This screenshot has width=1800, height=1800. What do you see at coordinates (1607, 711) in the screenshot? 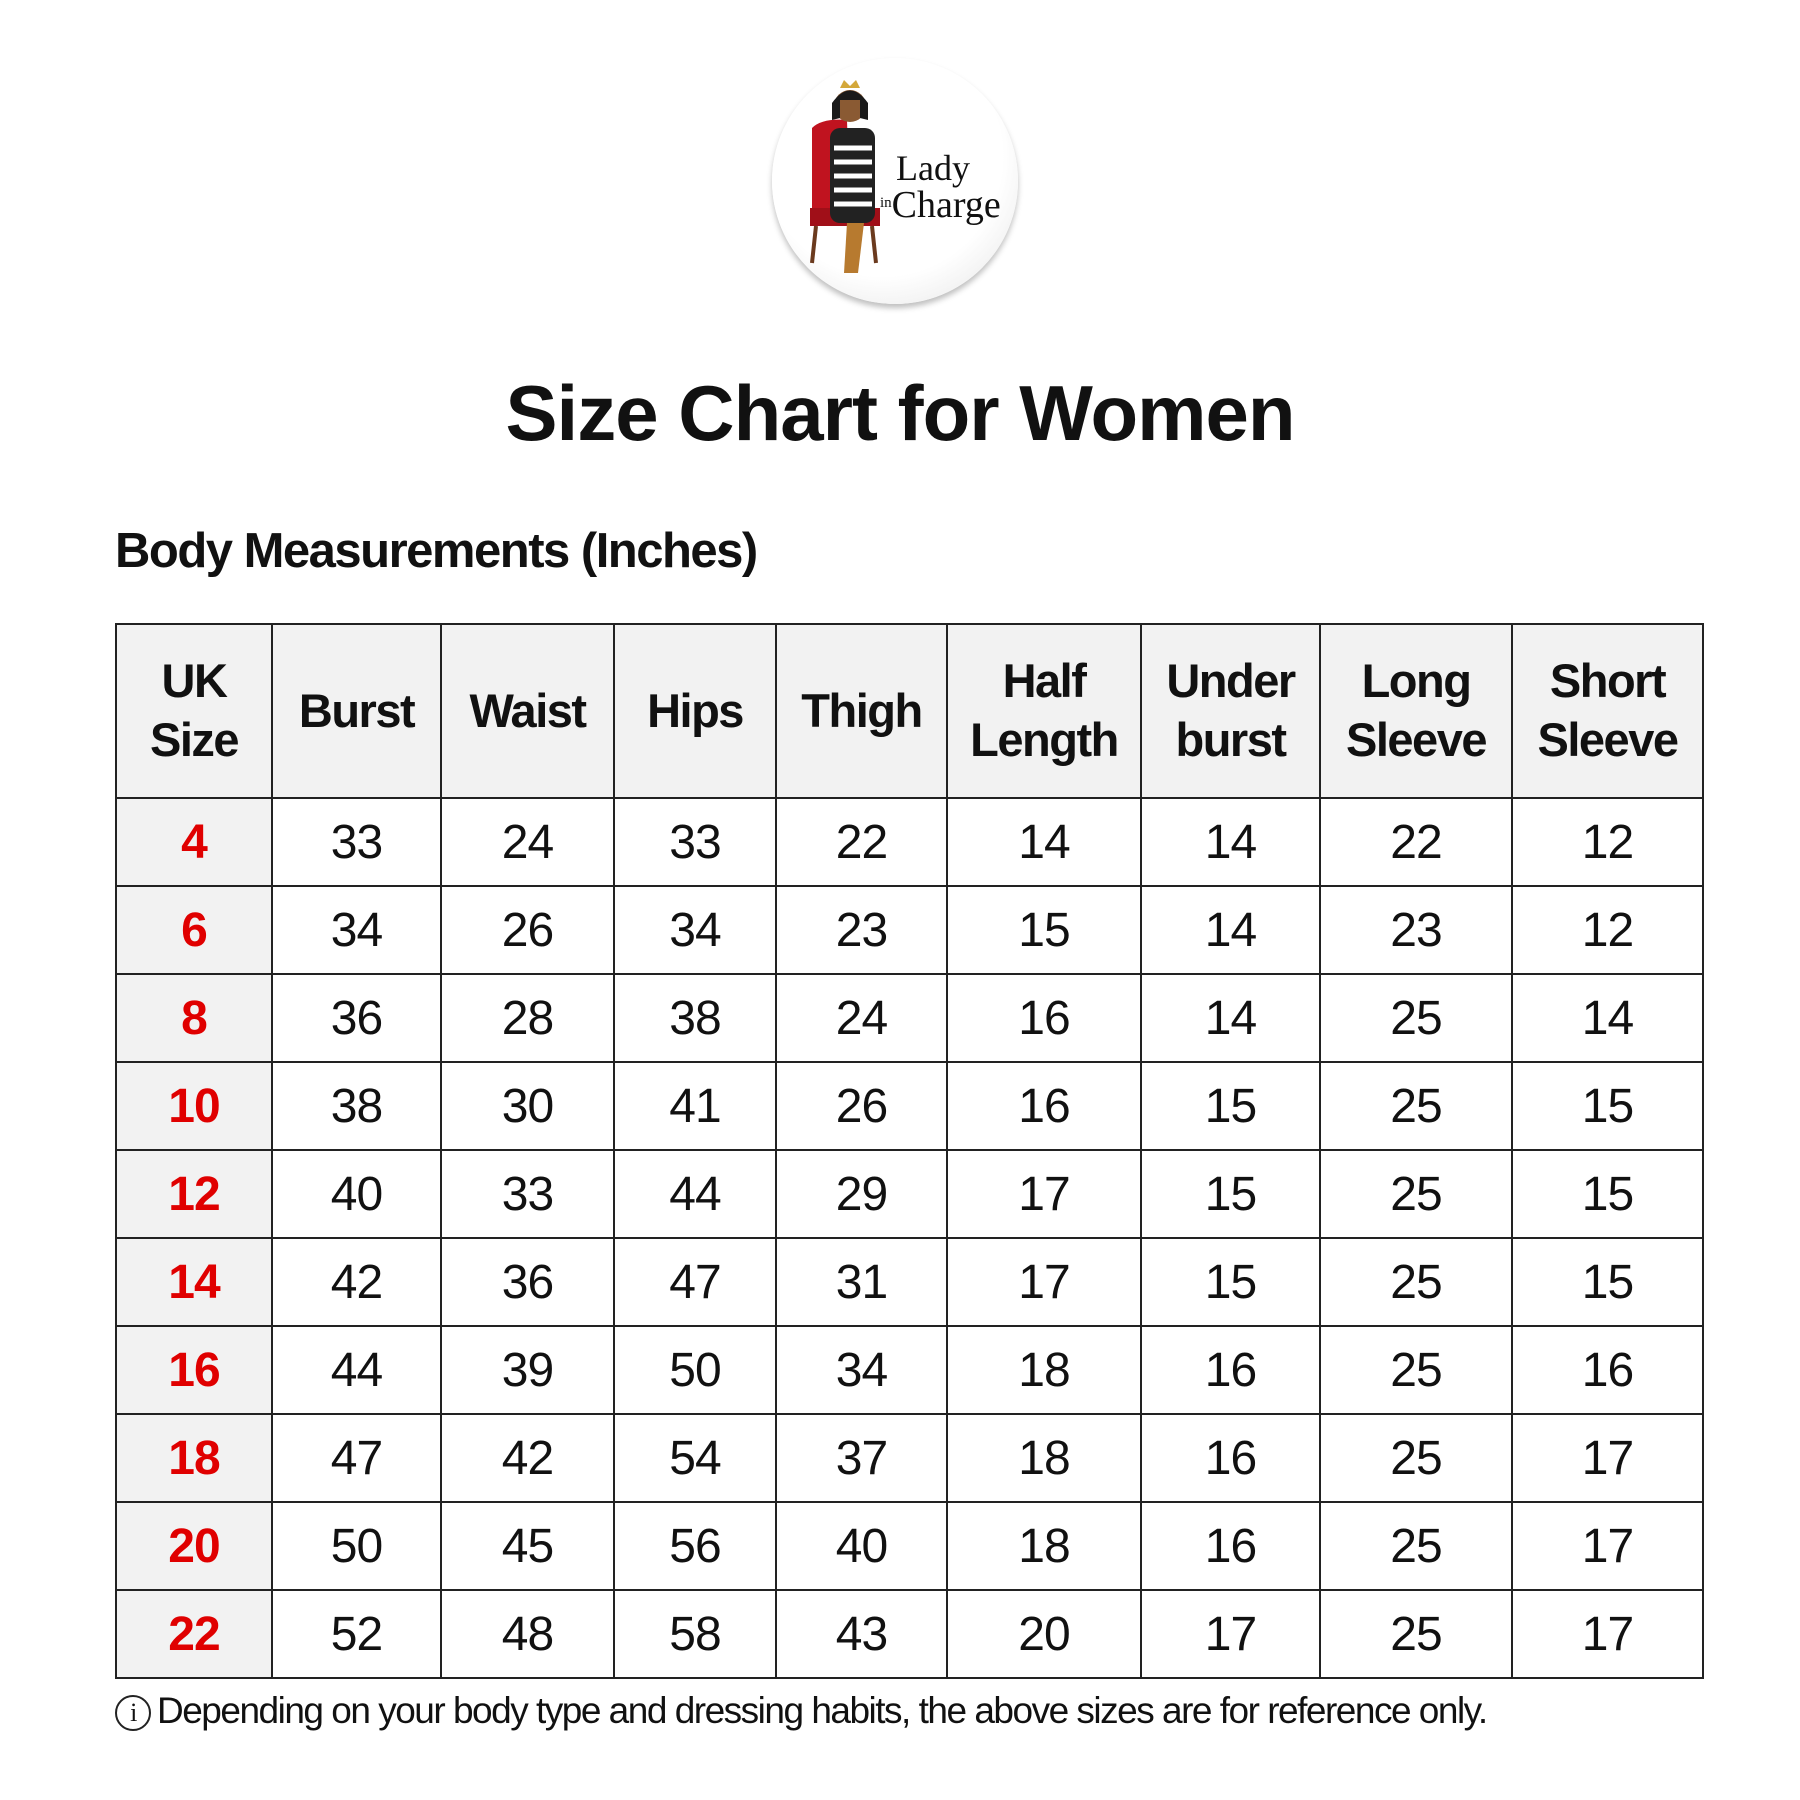
I see `column-header: Short Sleeve` at bounding box center [1607, 711].